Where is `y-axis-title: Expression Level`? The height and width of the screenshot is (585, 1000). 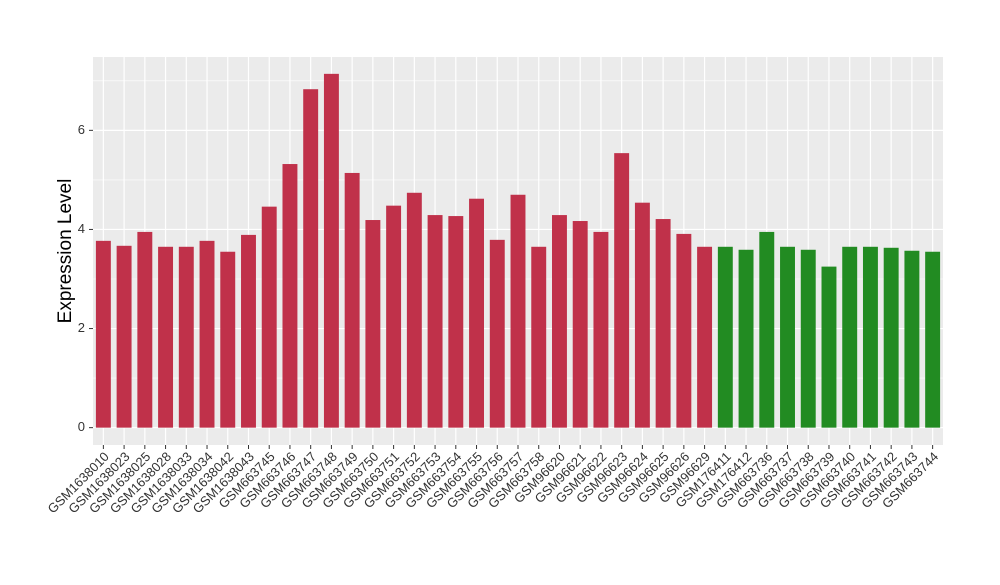
y-axis-title: Expression Level is located at coordinates (65, 251).